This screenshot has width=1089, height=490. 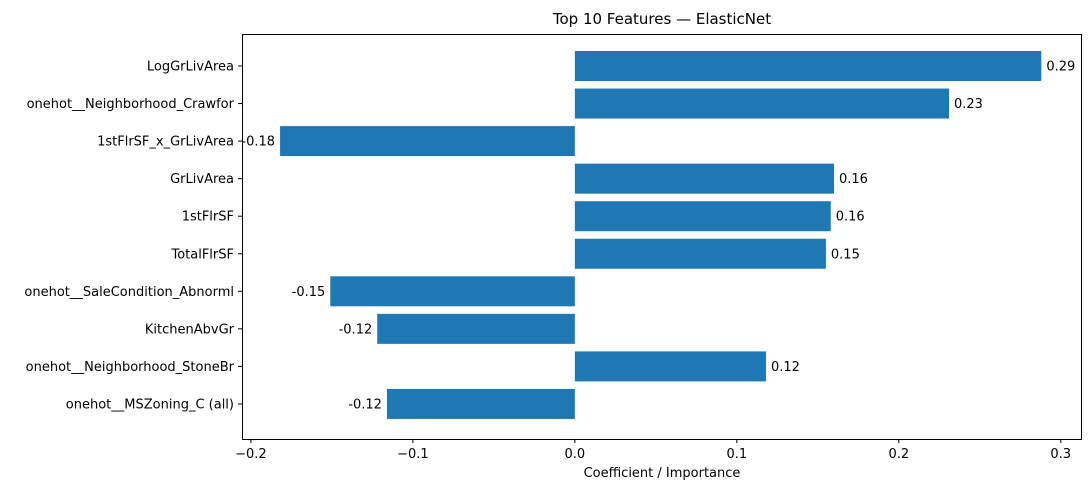 I want to click on y-tick-label: 1stFlrSF, so click(x=208, y=217).